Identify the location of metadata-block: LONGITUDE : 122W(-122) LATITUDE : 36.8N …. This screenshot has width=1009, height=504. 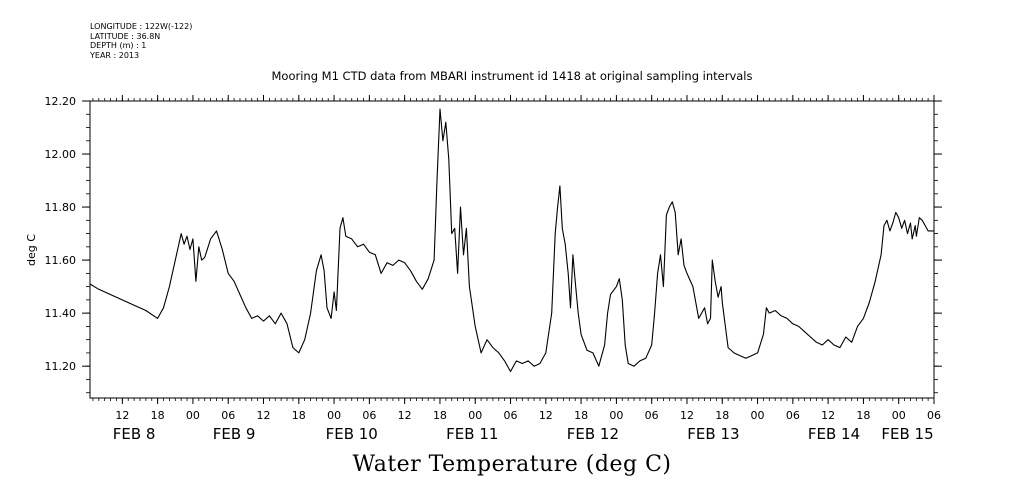
(141, 41).